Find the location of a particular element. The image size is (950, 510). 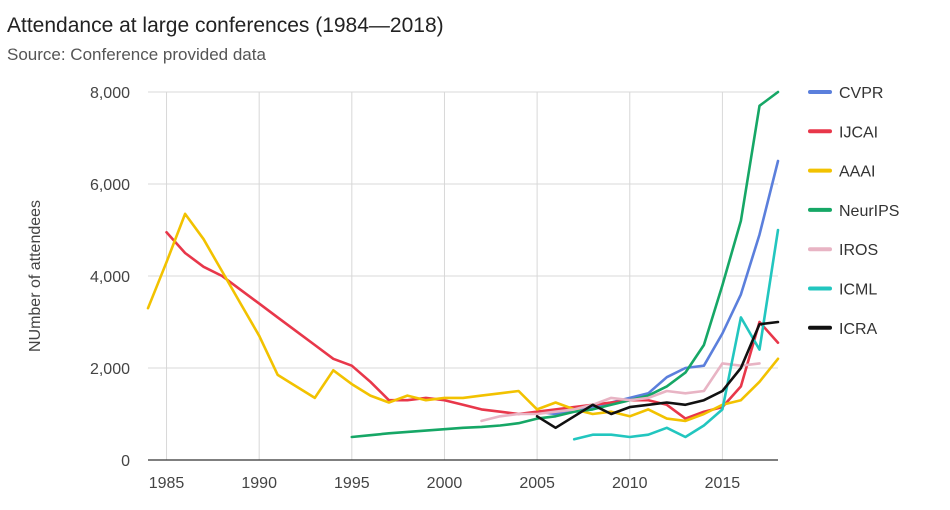

y-tick-label: 0 is located at coordinates (125, 461).